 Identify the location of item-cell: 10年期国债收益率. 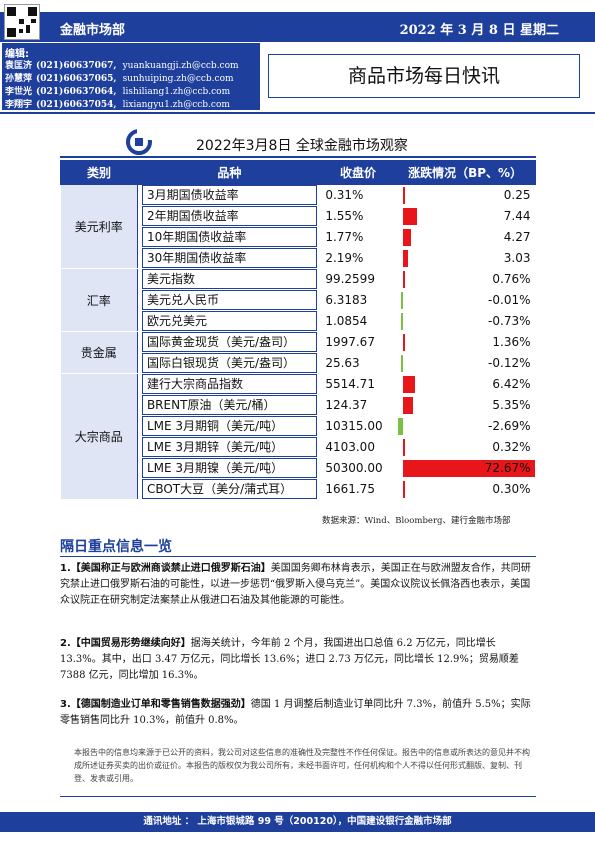
(229, 237).